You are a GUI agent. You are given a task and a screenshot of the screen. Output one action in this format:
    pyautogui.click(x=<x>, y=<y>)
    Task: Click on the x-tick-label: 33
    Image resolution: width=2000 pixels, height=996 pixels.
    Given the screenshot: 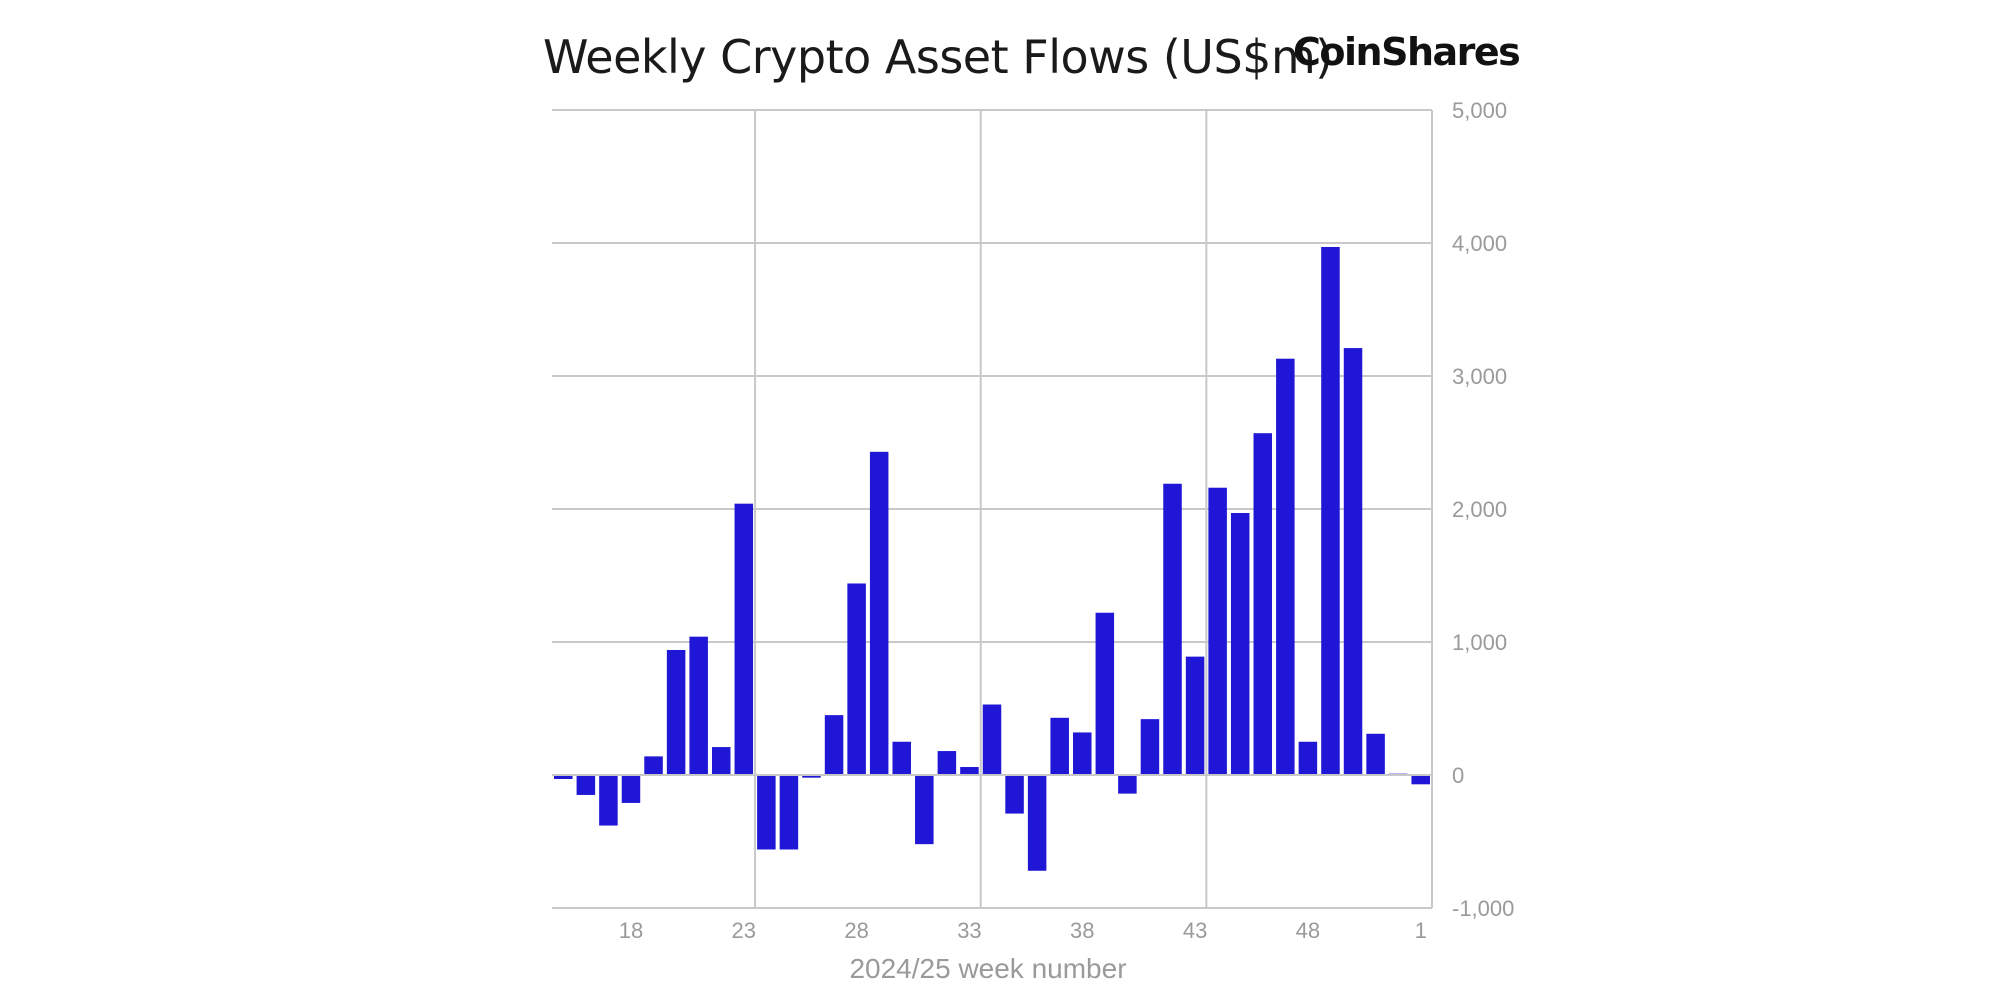 What is the action you would take?
    pyautogui.click(x=969, y=930)
    